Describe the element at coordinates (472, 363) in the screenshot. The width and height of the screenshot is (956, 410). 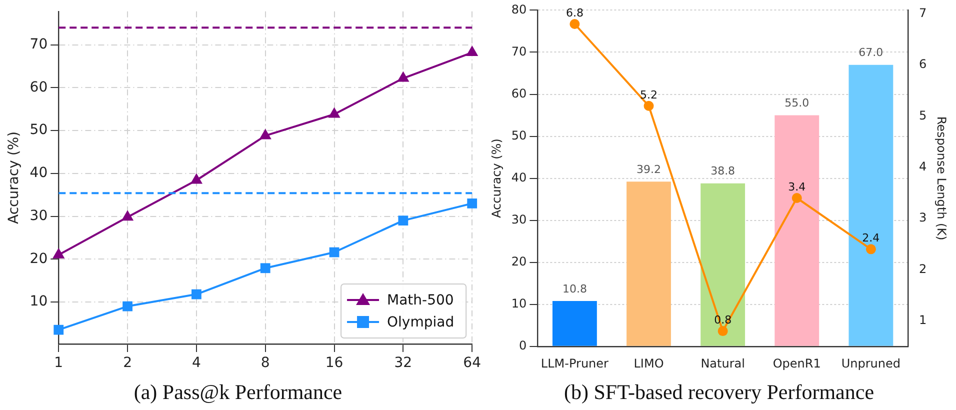
I see `x-tick-label: 64` at that location.